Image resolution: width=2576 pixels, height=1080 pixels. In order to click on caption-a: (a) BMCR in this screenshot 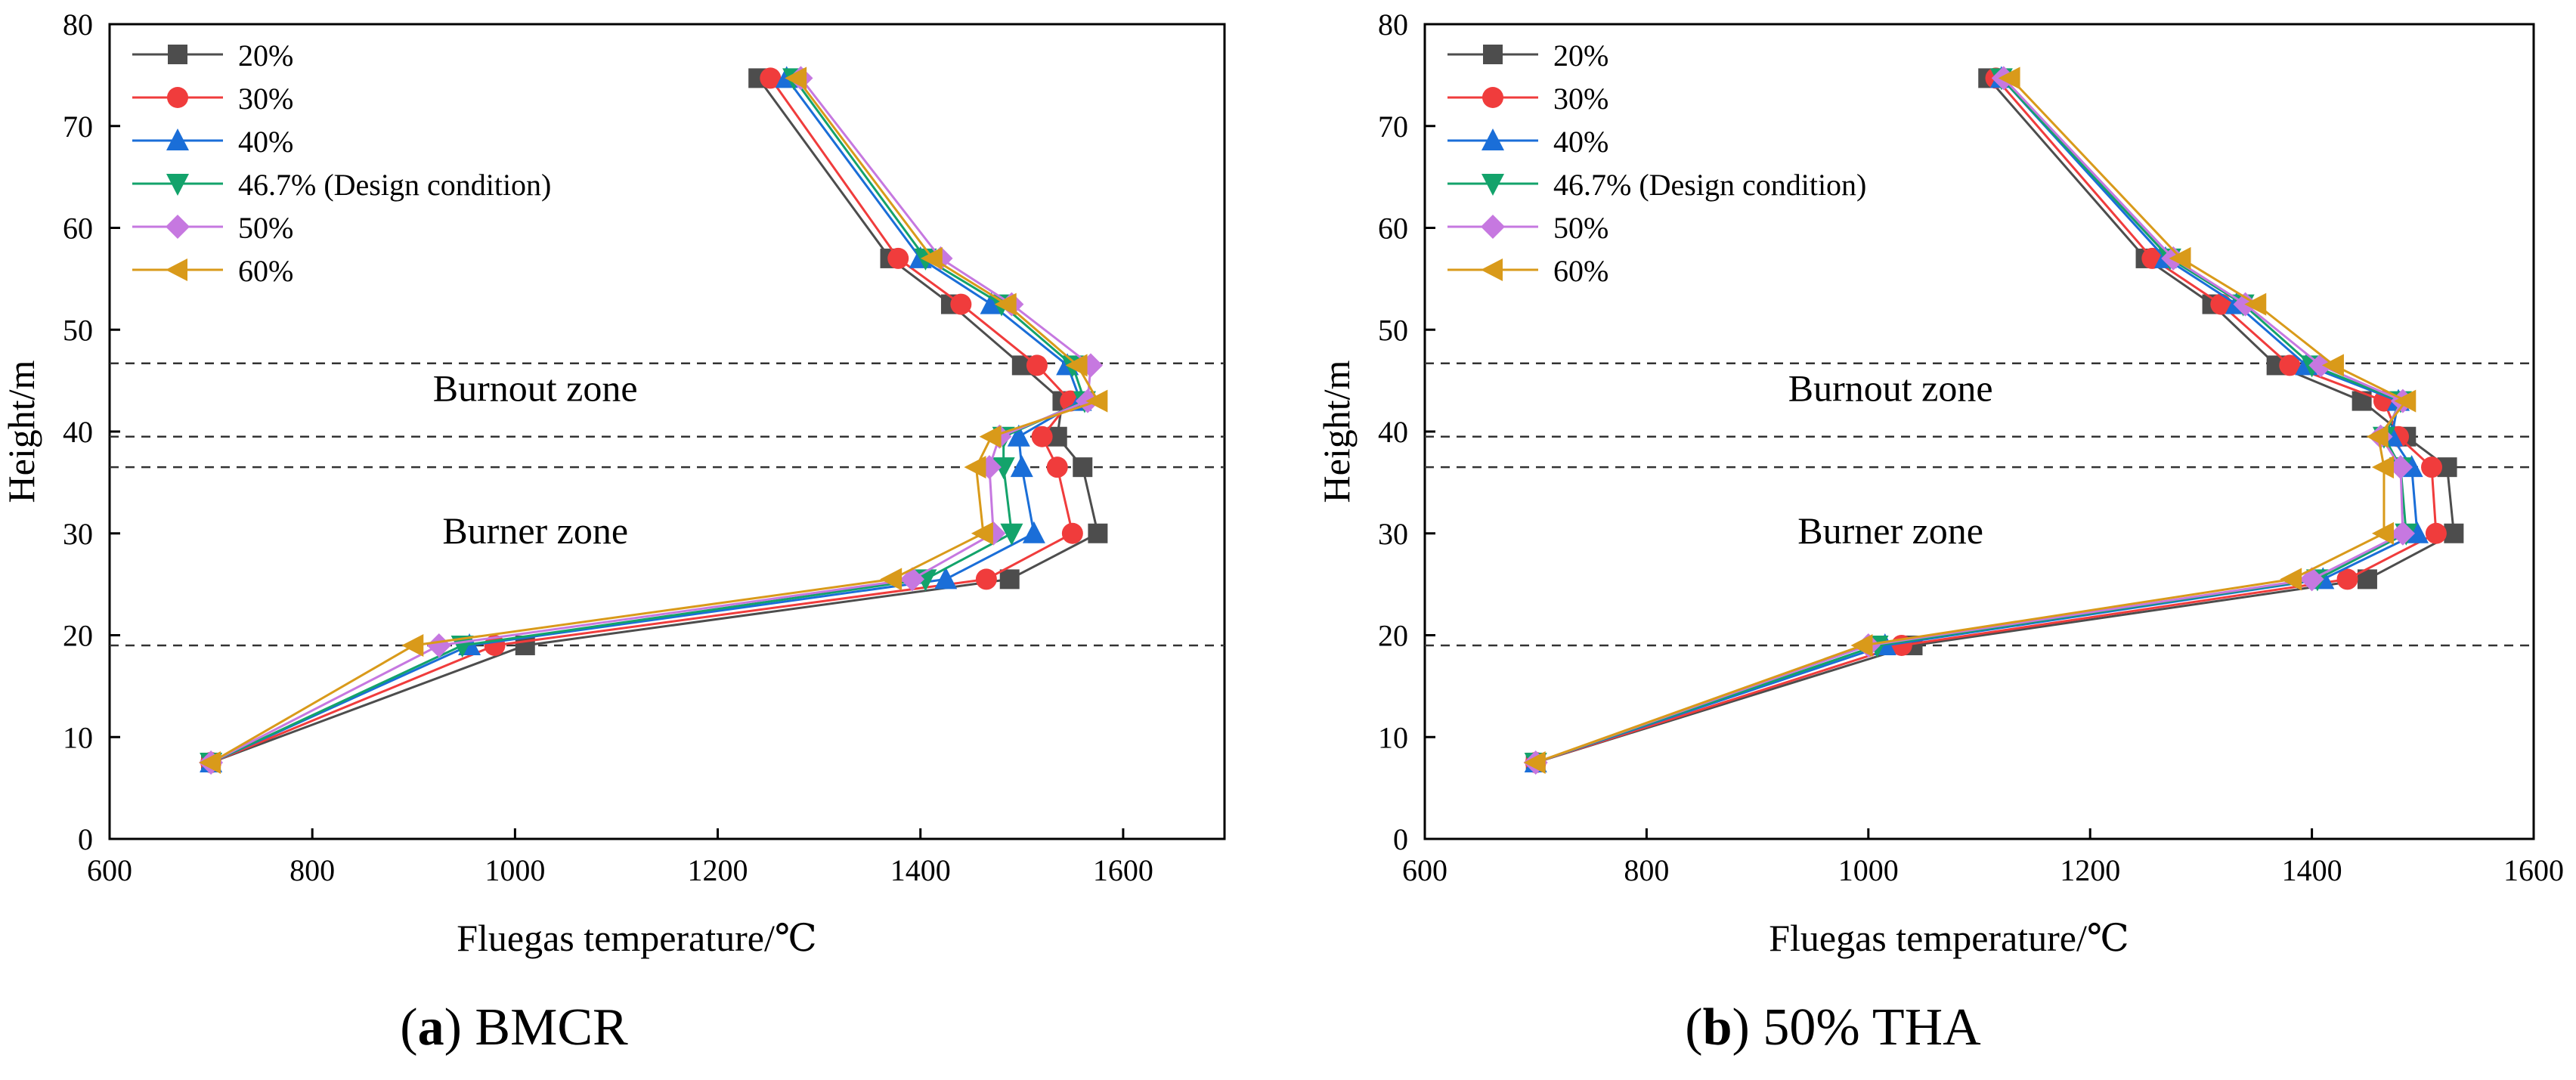, I will do `click(514, 1027)`.